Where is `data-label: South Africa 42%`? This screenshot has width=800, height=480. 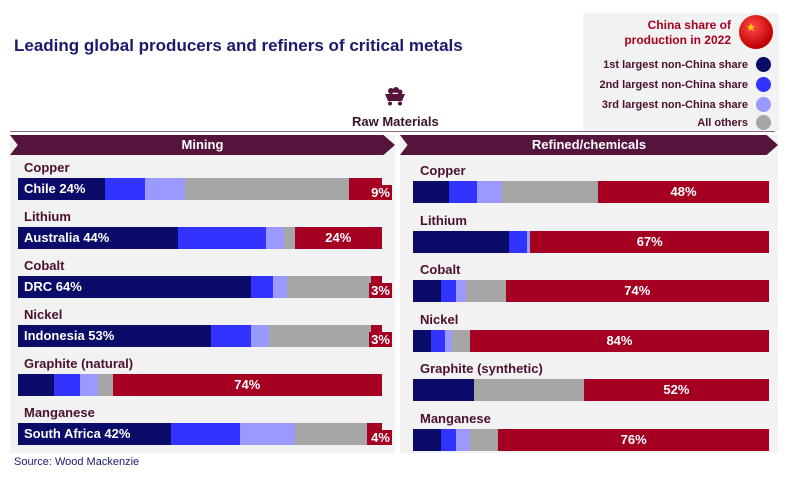 data-label: South Africa 42% is located at coordinates (77, 433).